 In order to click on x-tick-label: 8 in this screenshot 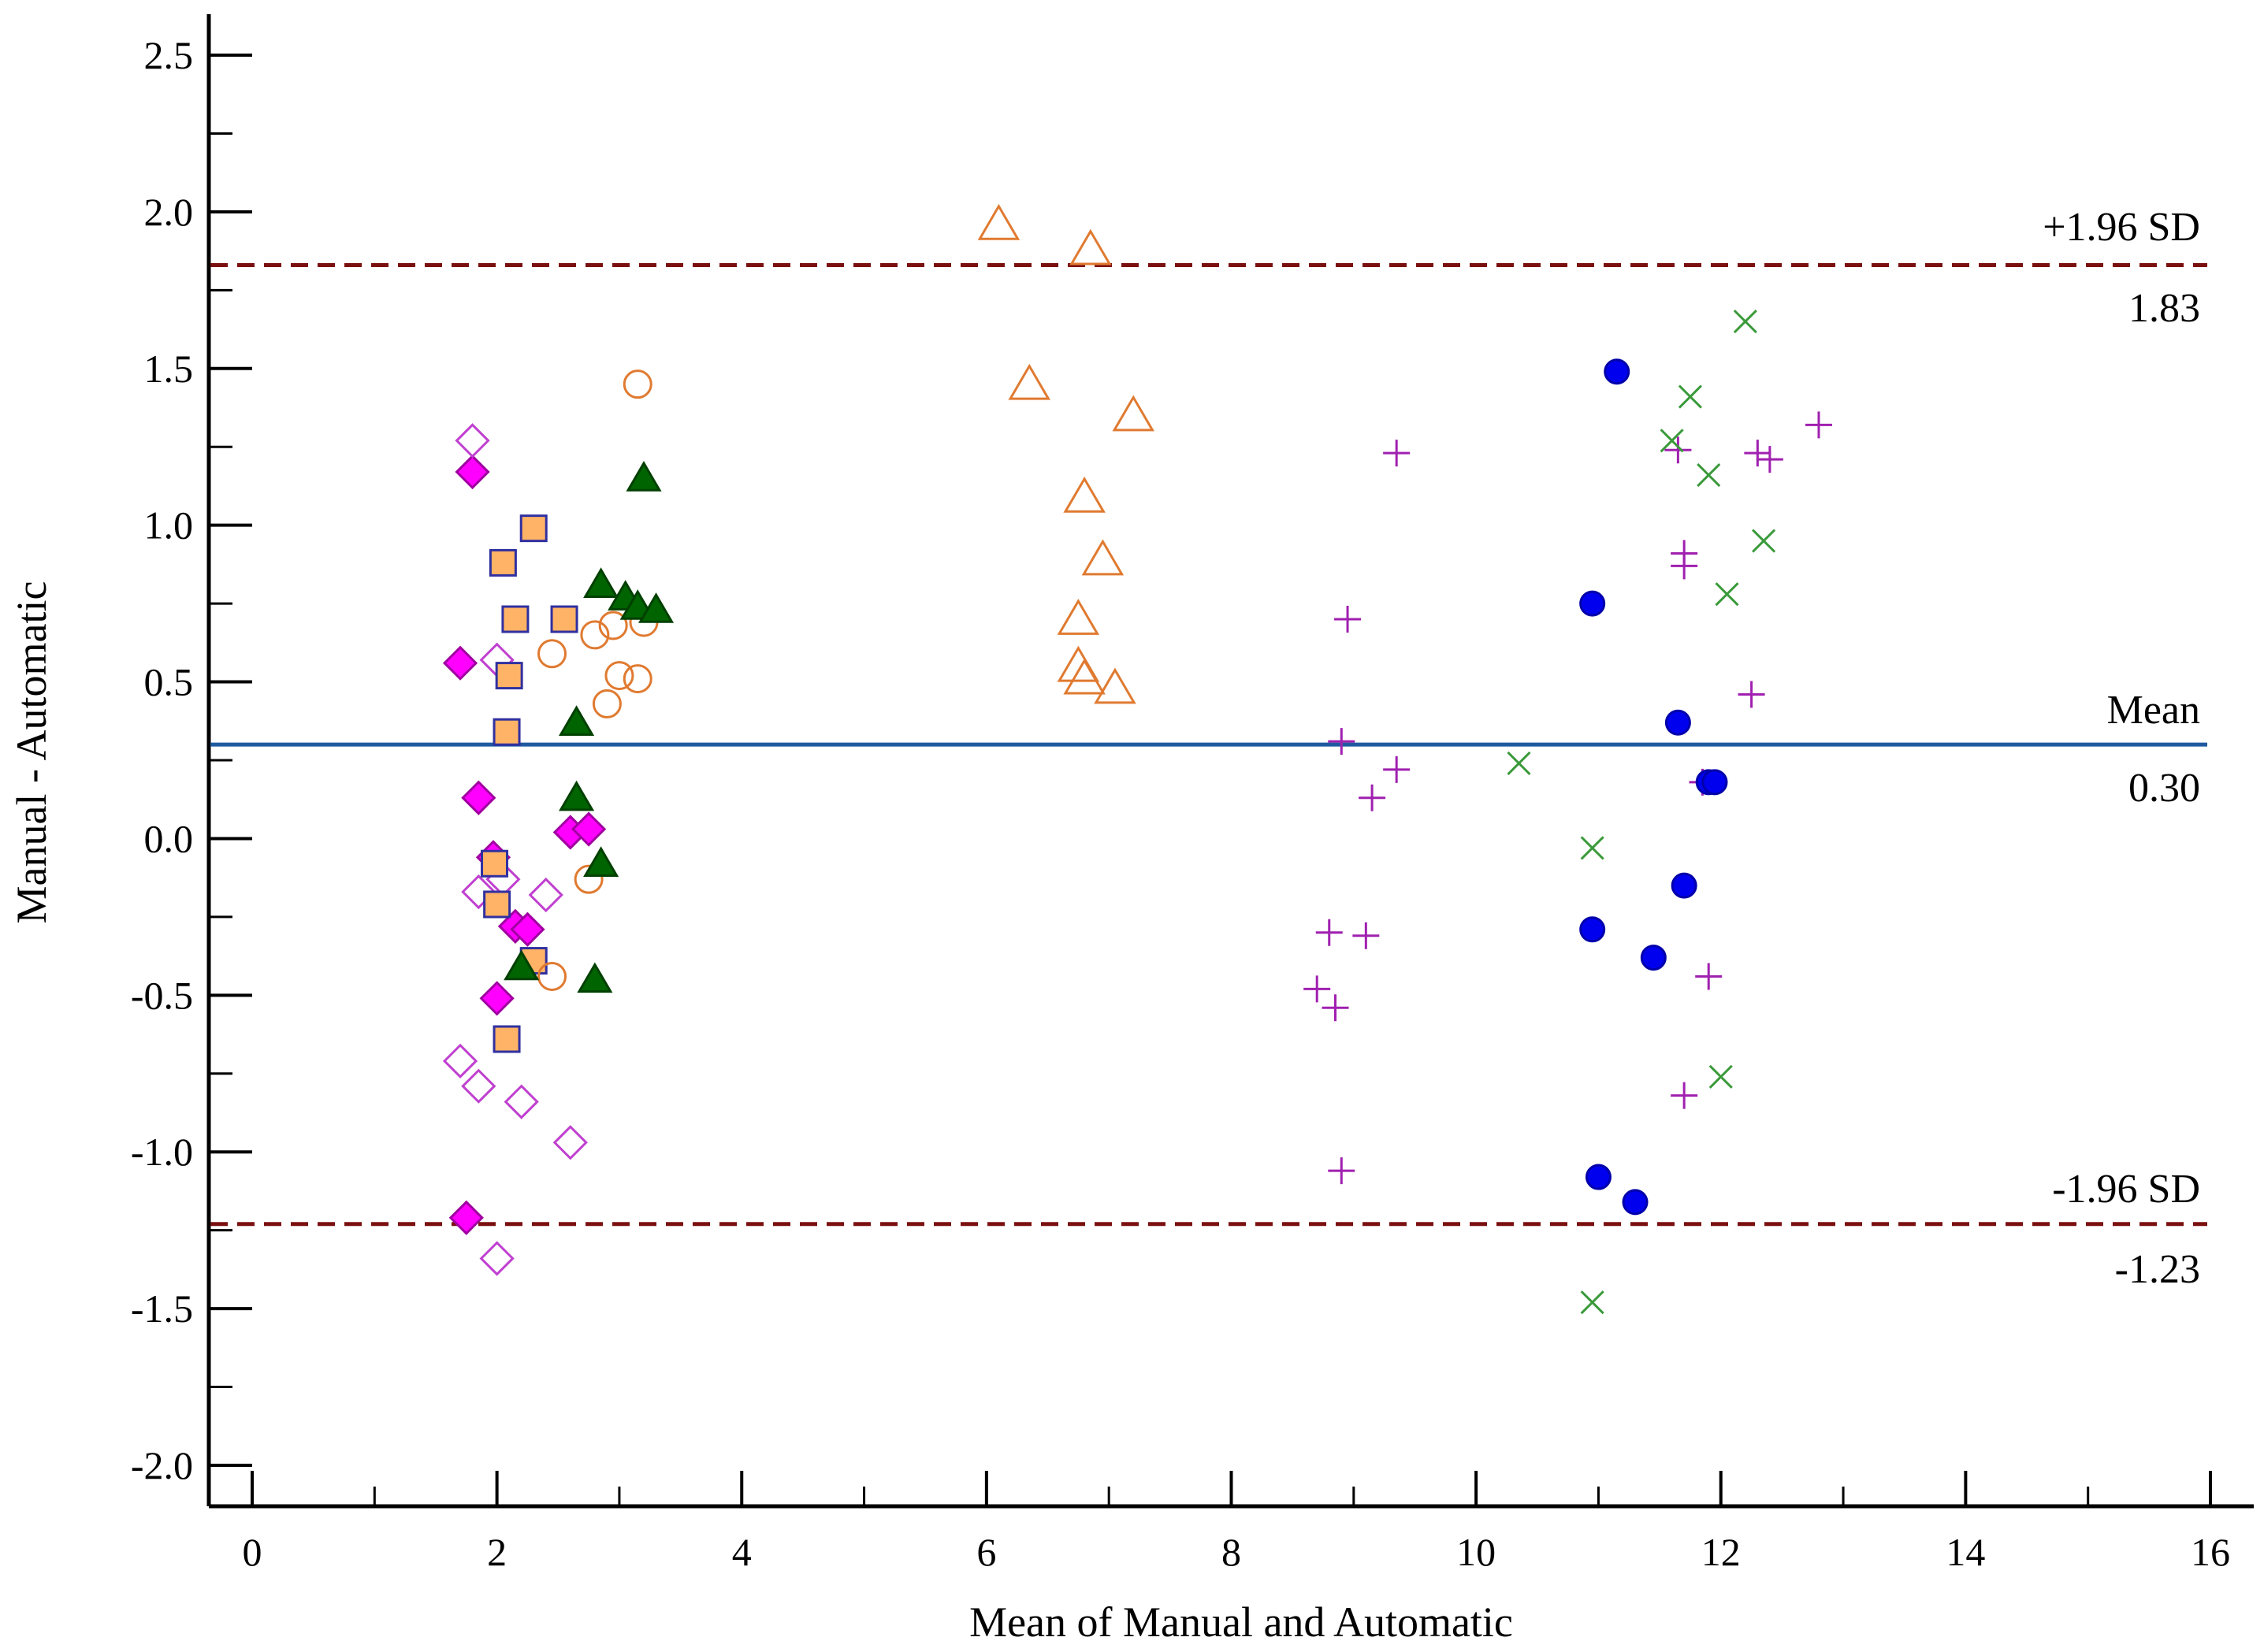, I will do `click(1231, 1552)`.